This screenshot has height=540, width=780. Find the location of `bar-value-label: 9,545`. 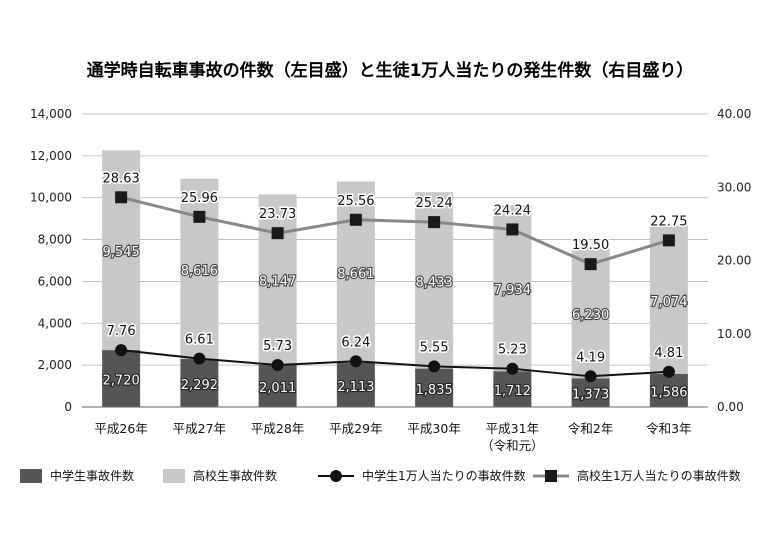

bar-value-label: 9,545 is located at coordinates (121, 252).